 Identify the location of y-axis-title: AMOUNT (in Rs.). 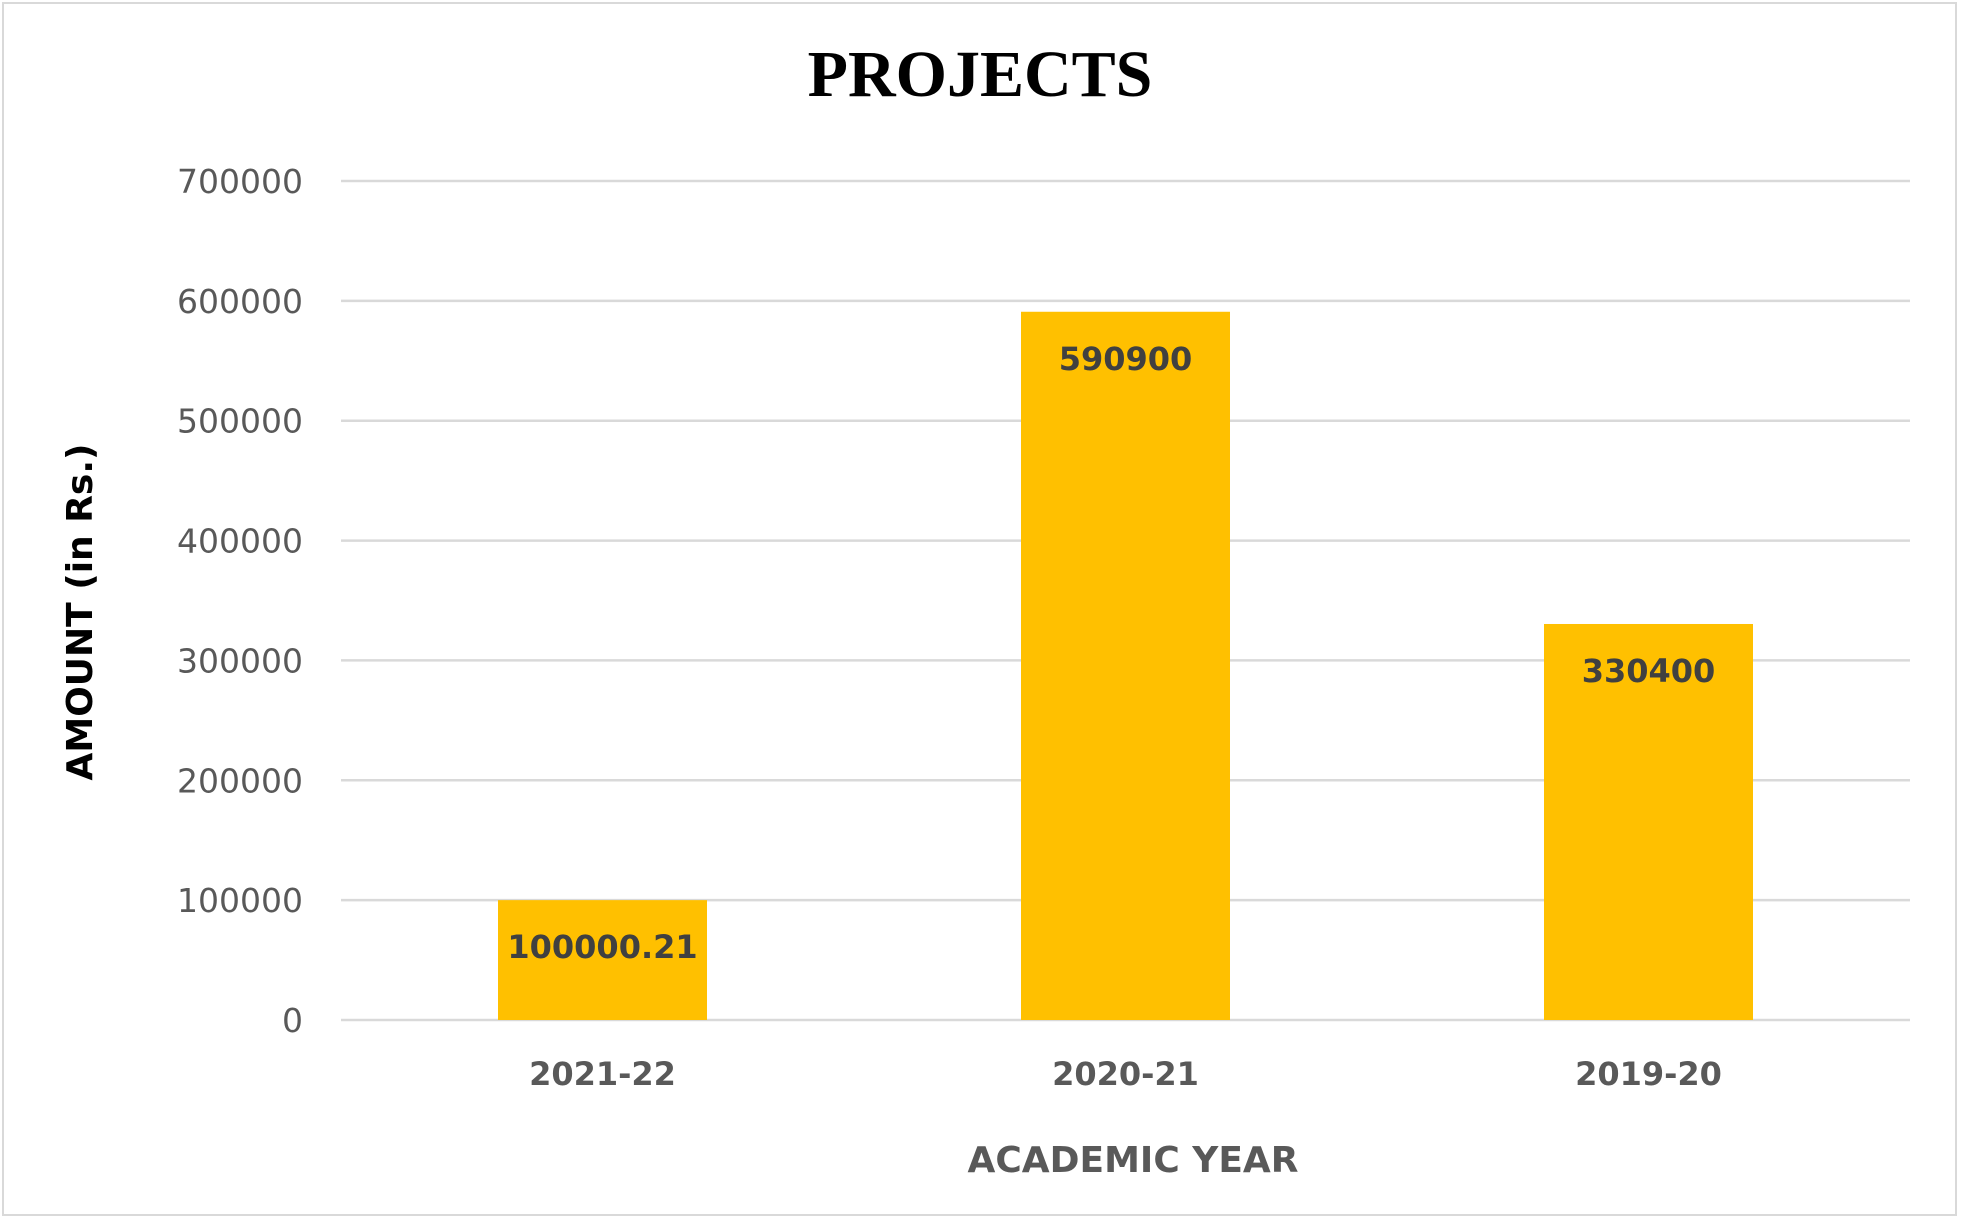
(80, 612).